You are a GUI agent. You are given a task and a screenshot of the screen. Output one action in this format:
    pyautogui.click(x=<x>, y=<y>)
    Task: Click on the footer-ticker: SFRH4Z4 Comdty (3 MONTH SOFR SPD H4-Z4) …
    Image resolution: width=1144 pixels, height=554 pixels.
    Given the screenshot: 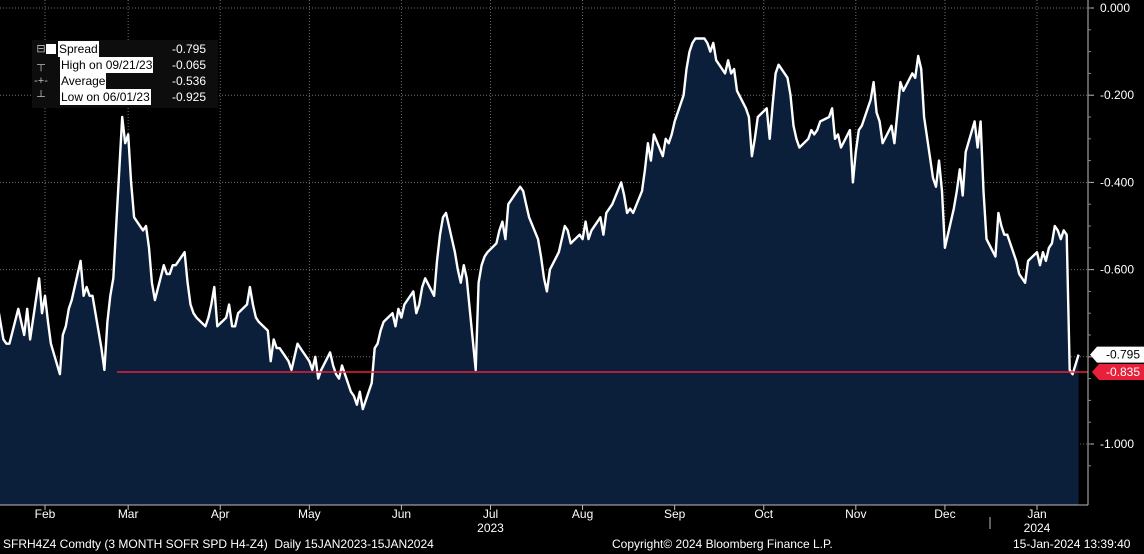 What is the action you would take?
    pyautogui.click(x=218, y=544)
    